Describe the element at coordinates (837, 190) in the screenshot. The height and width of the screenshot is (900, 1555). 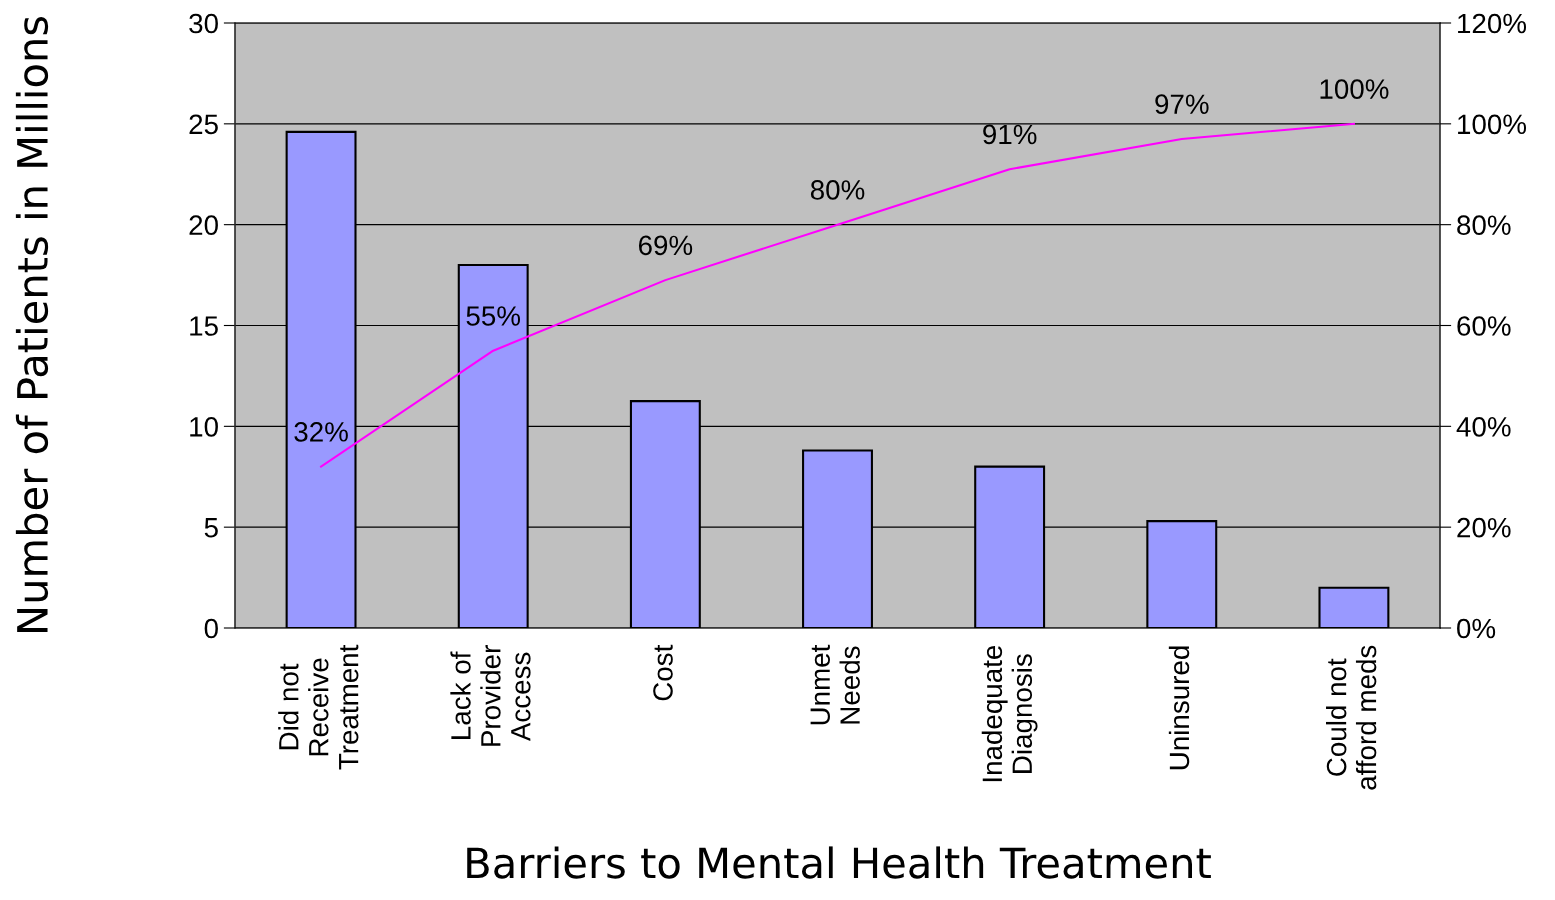
I see `data-label: 80%` at that location.